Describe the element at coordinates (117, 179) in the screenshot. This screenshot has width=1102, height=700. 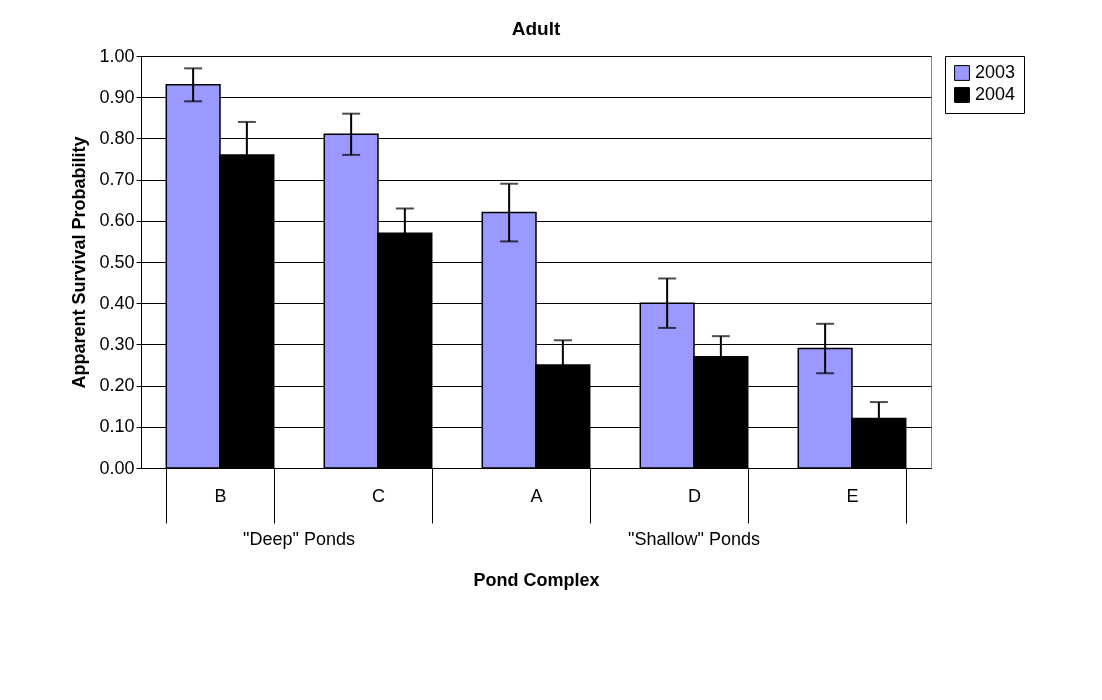
I see `y-tick-label: 0.70` at that location.